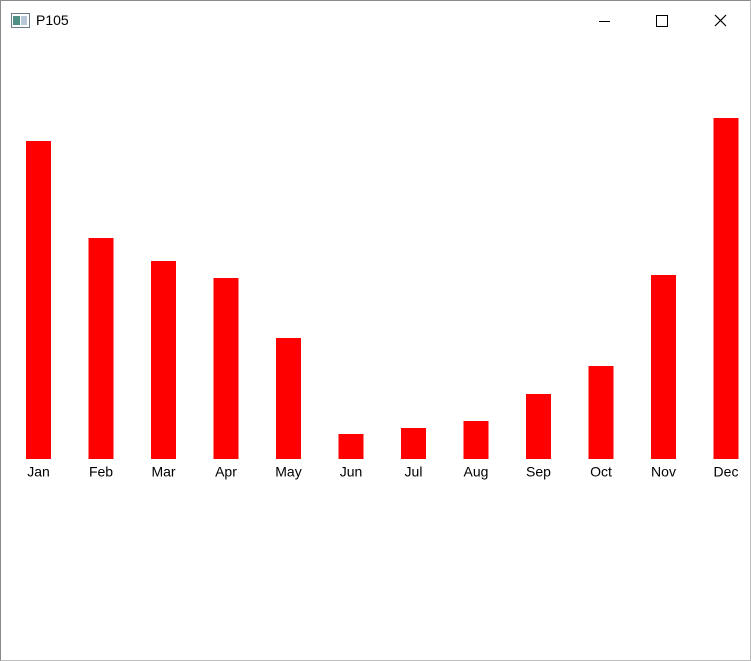 Image resolution: width=751 pixels, height=661 pixels. I want to click on x-tick-label: Jul, so click(414, 472).